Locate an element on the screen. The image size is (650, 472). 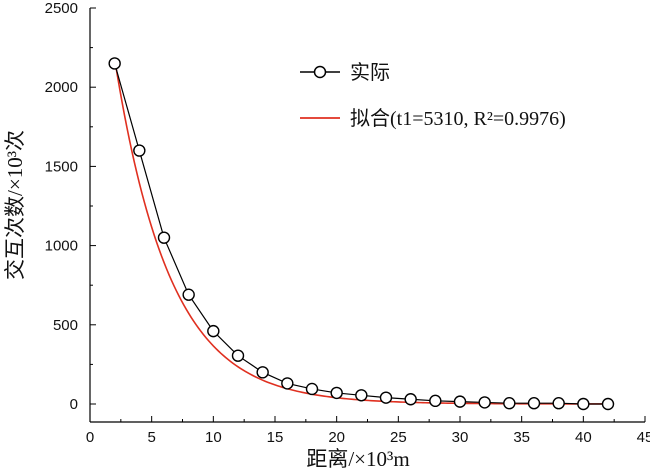
y-axis-ticks: 0 500 1000 1500 2000 2500 is located at coordinates (70, 206).